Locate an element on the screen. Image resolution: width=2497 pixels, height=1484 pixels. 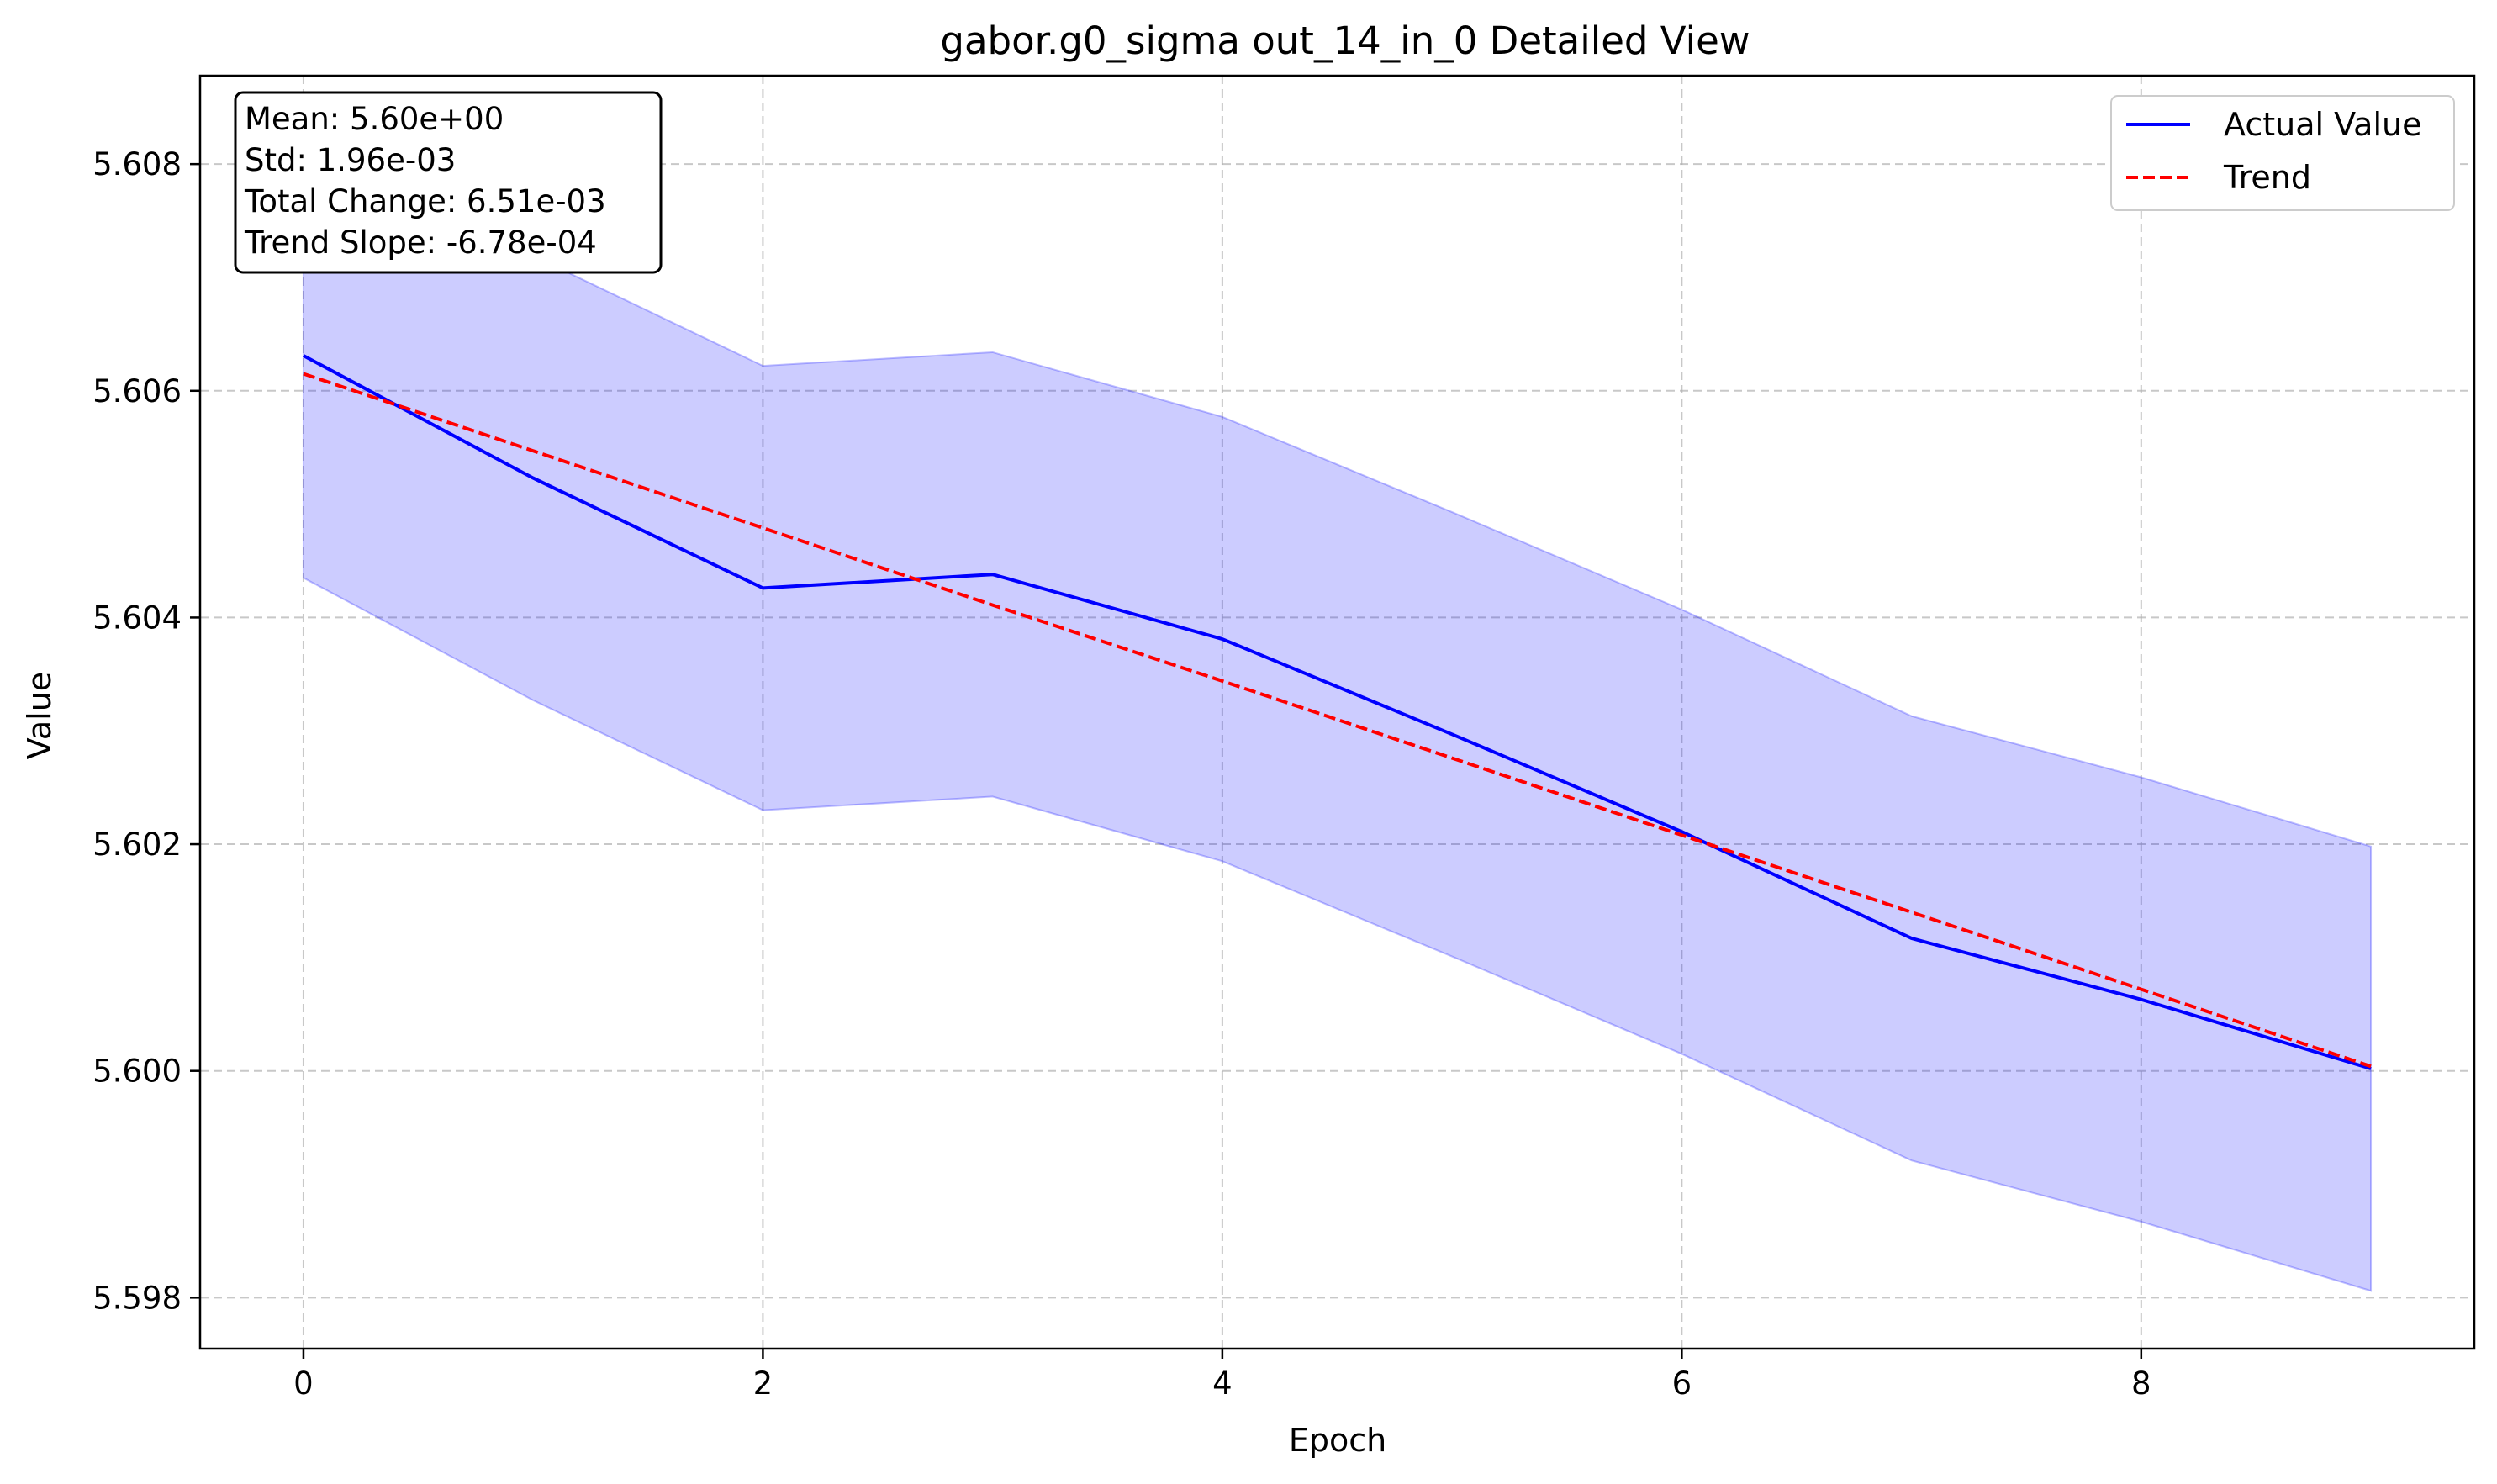
x-tick-label-0: 0 is located at coordinates (303, 1383).